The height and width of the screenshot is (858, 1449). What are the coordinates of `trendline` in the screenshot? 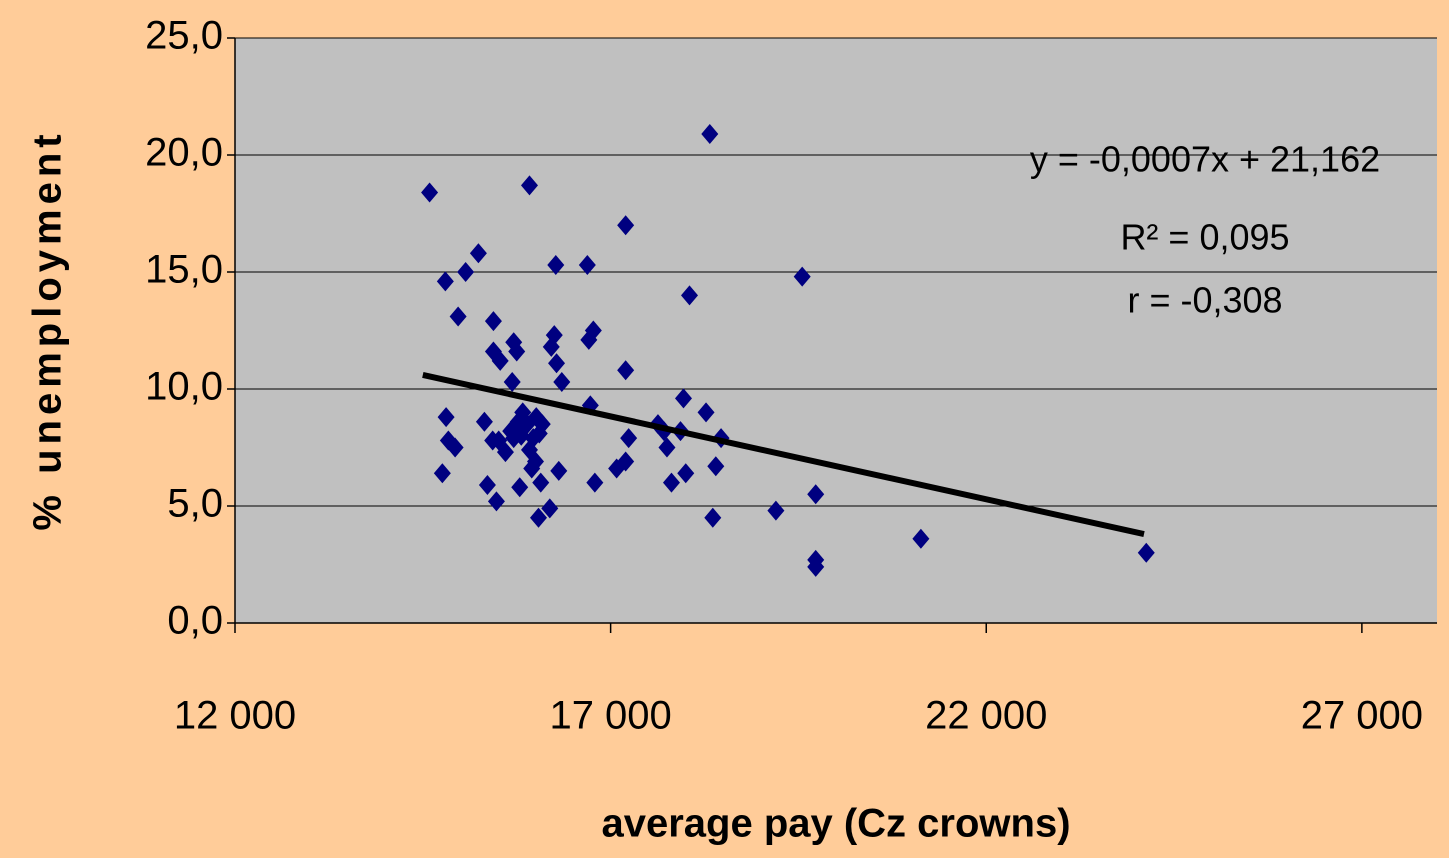 It's located at (783, 455).